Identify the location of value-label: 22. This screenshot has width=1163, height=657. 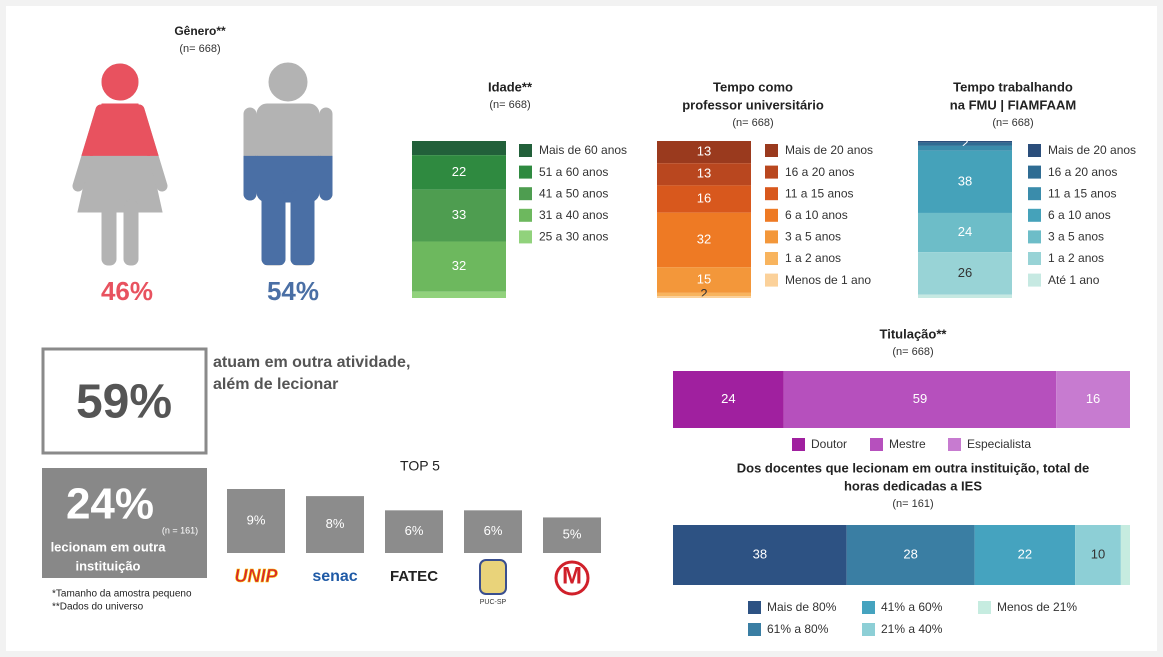
(459, 171).